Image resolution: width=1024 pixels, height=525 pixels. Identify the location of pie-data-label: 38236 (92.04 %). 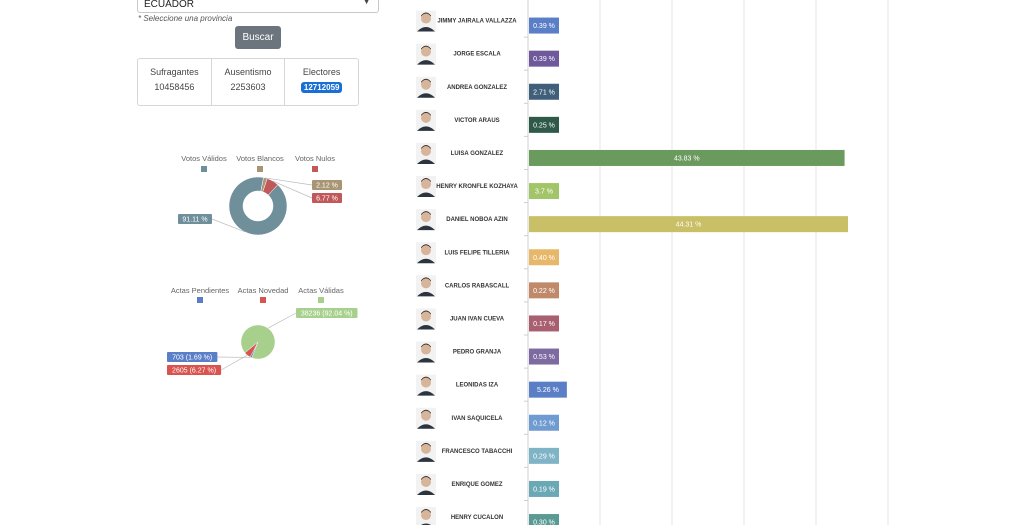
(327, 314).